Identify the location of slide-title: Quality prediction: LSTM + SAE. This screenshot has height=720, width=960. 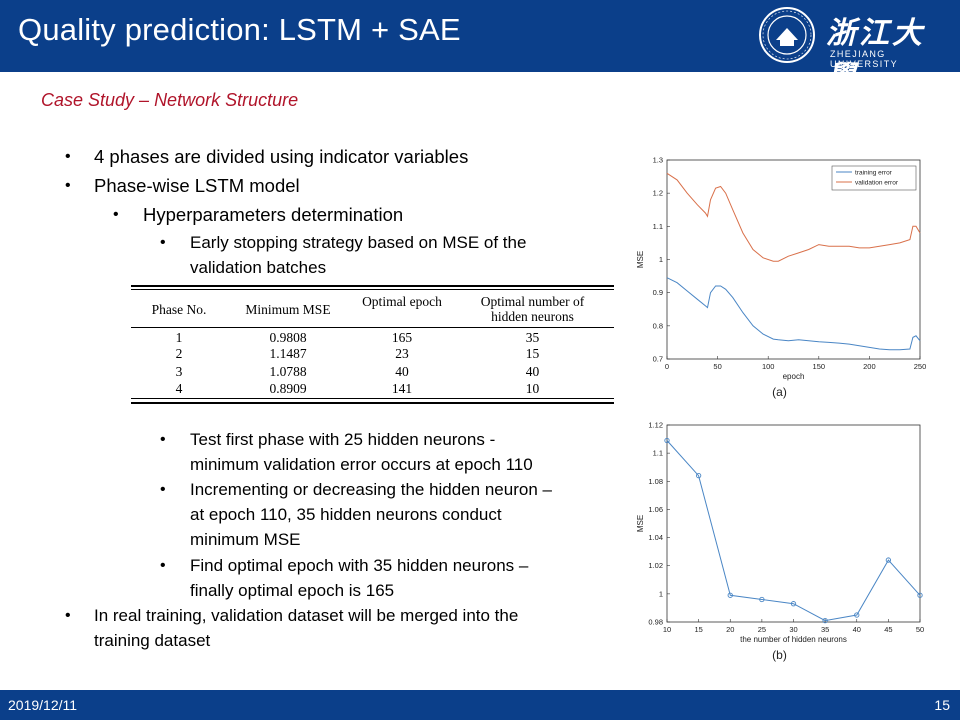
(239, 29).